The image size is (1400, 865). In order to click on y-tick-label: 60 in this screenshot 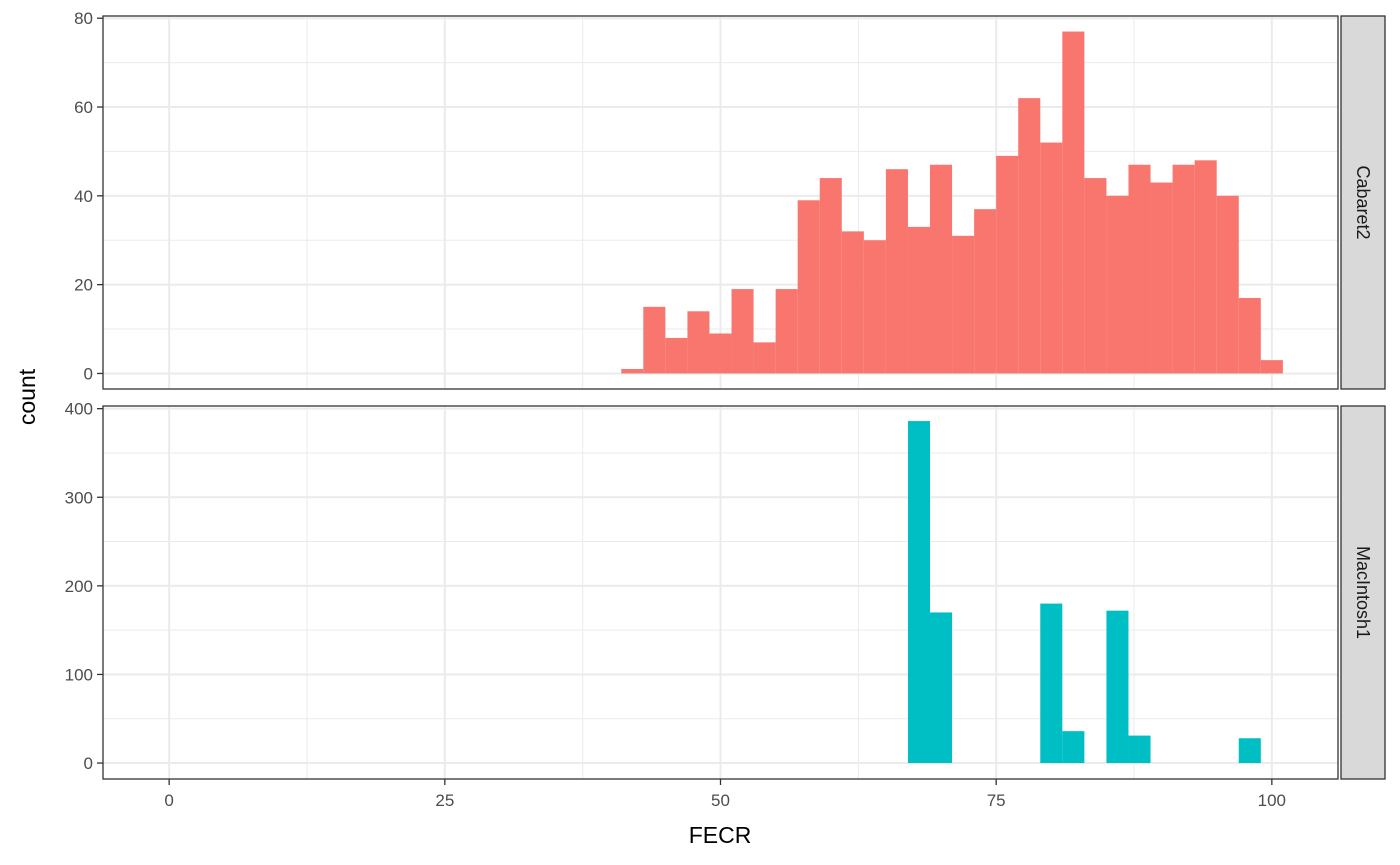, I will do `click(83, 107)`.